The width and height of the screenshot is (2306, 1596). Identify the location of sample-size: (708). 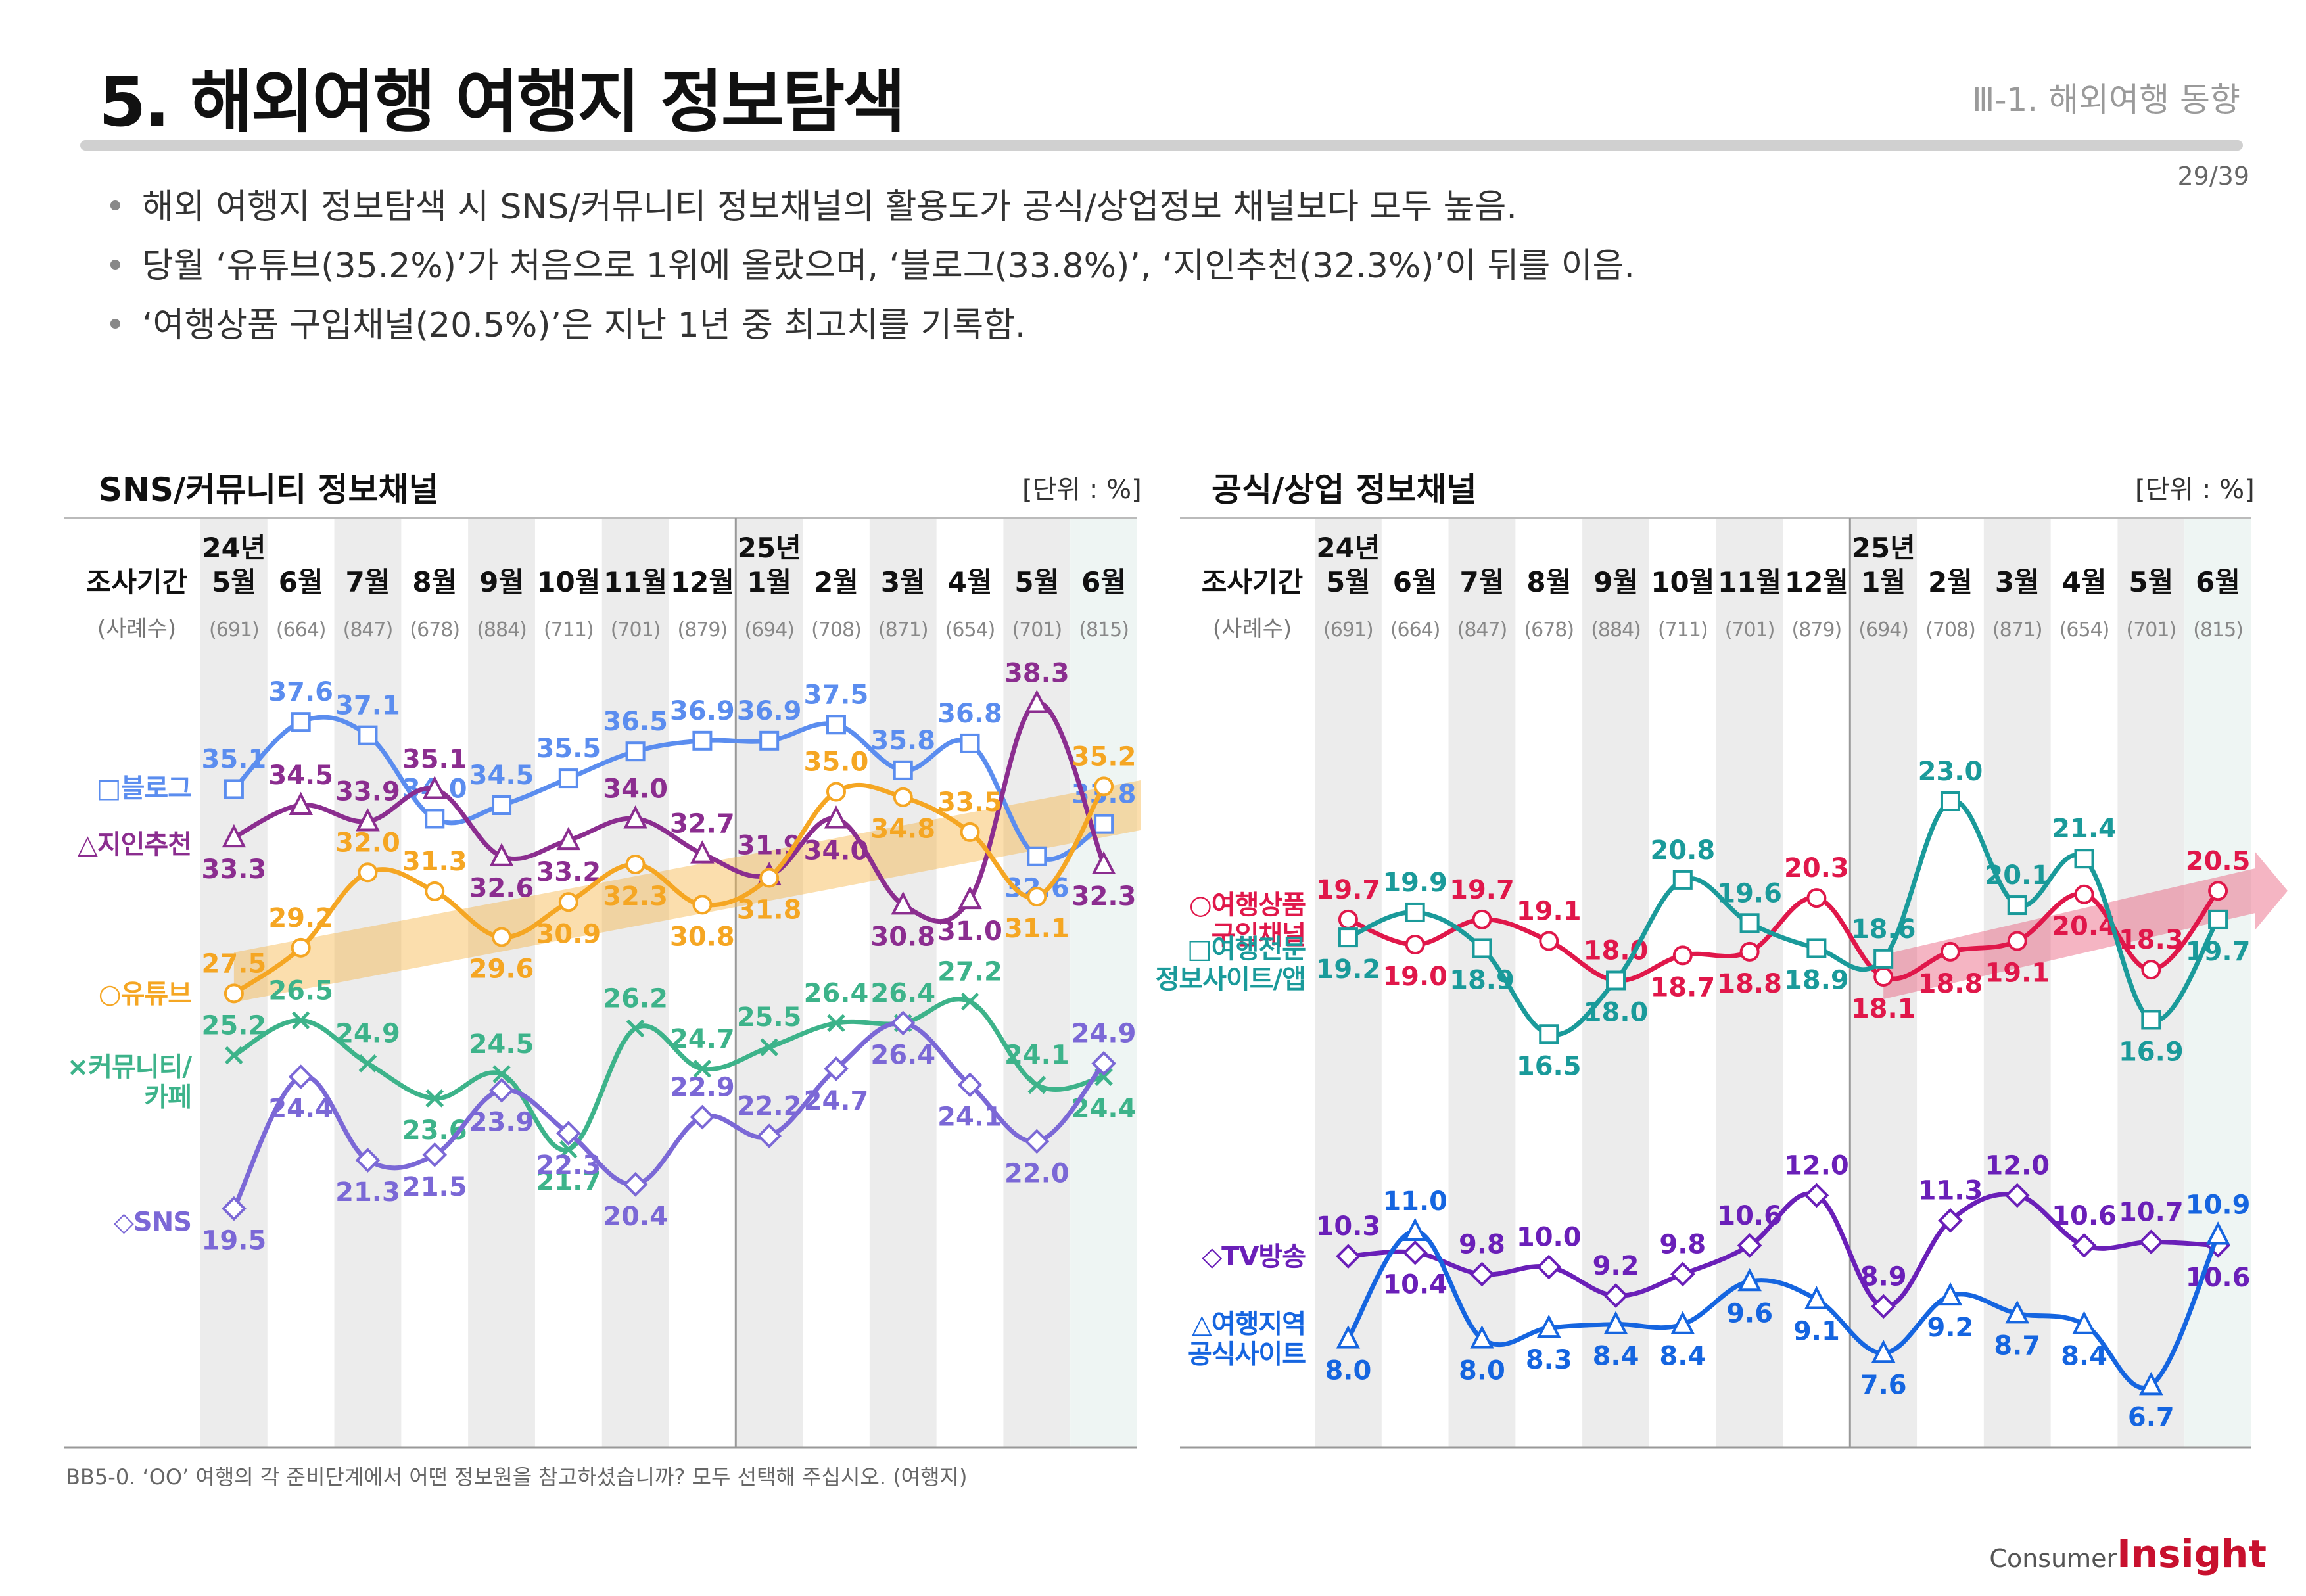
(1950, 630).